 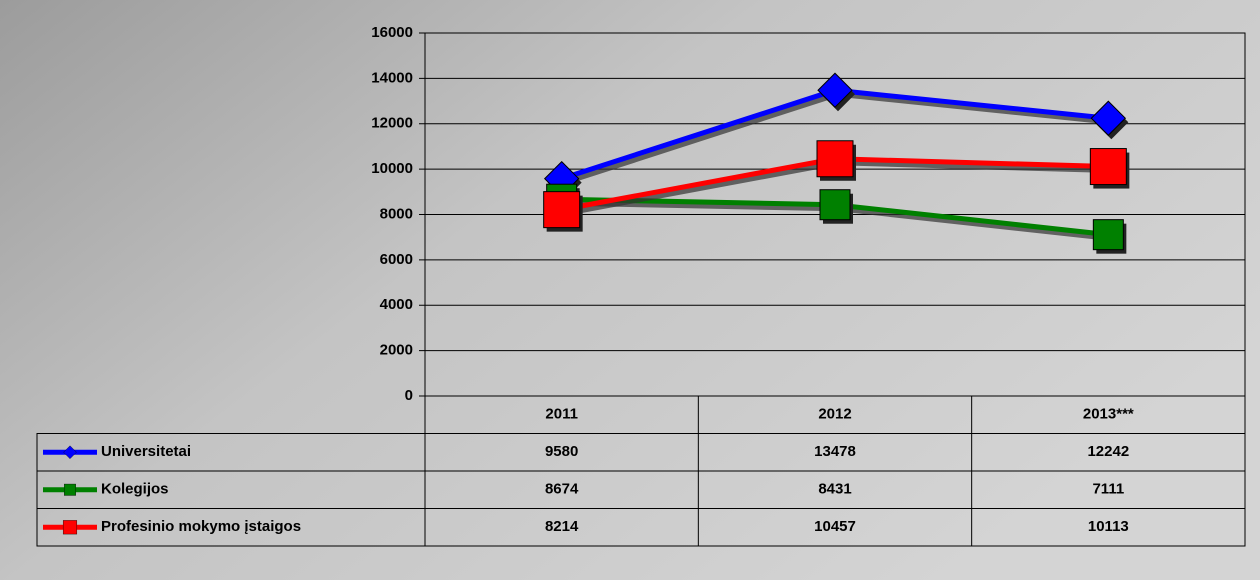 What do you see at coordinates (146, 451) in the screenshot?
I see `legend-label: Universitetai` at bounding box center [146, 451].